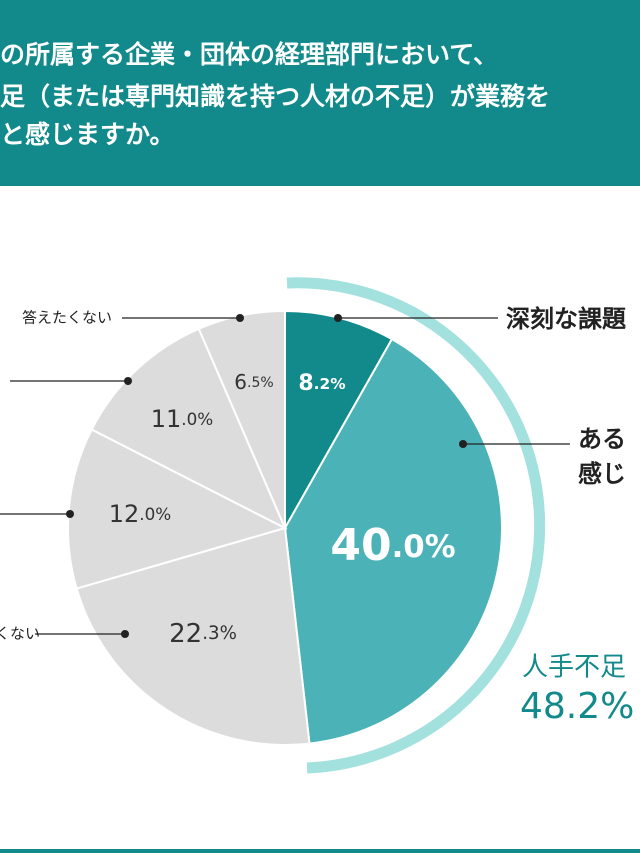 The width and height of the screenshot is (640, 853). Describe the element at coordinates (166, 419) in the screenshot. I see `value-int: 11` at that location.